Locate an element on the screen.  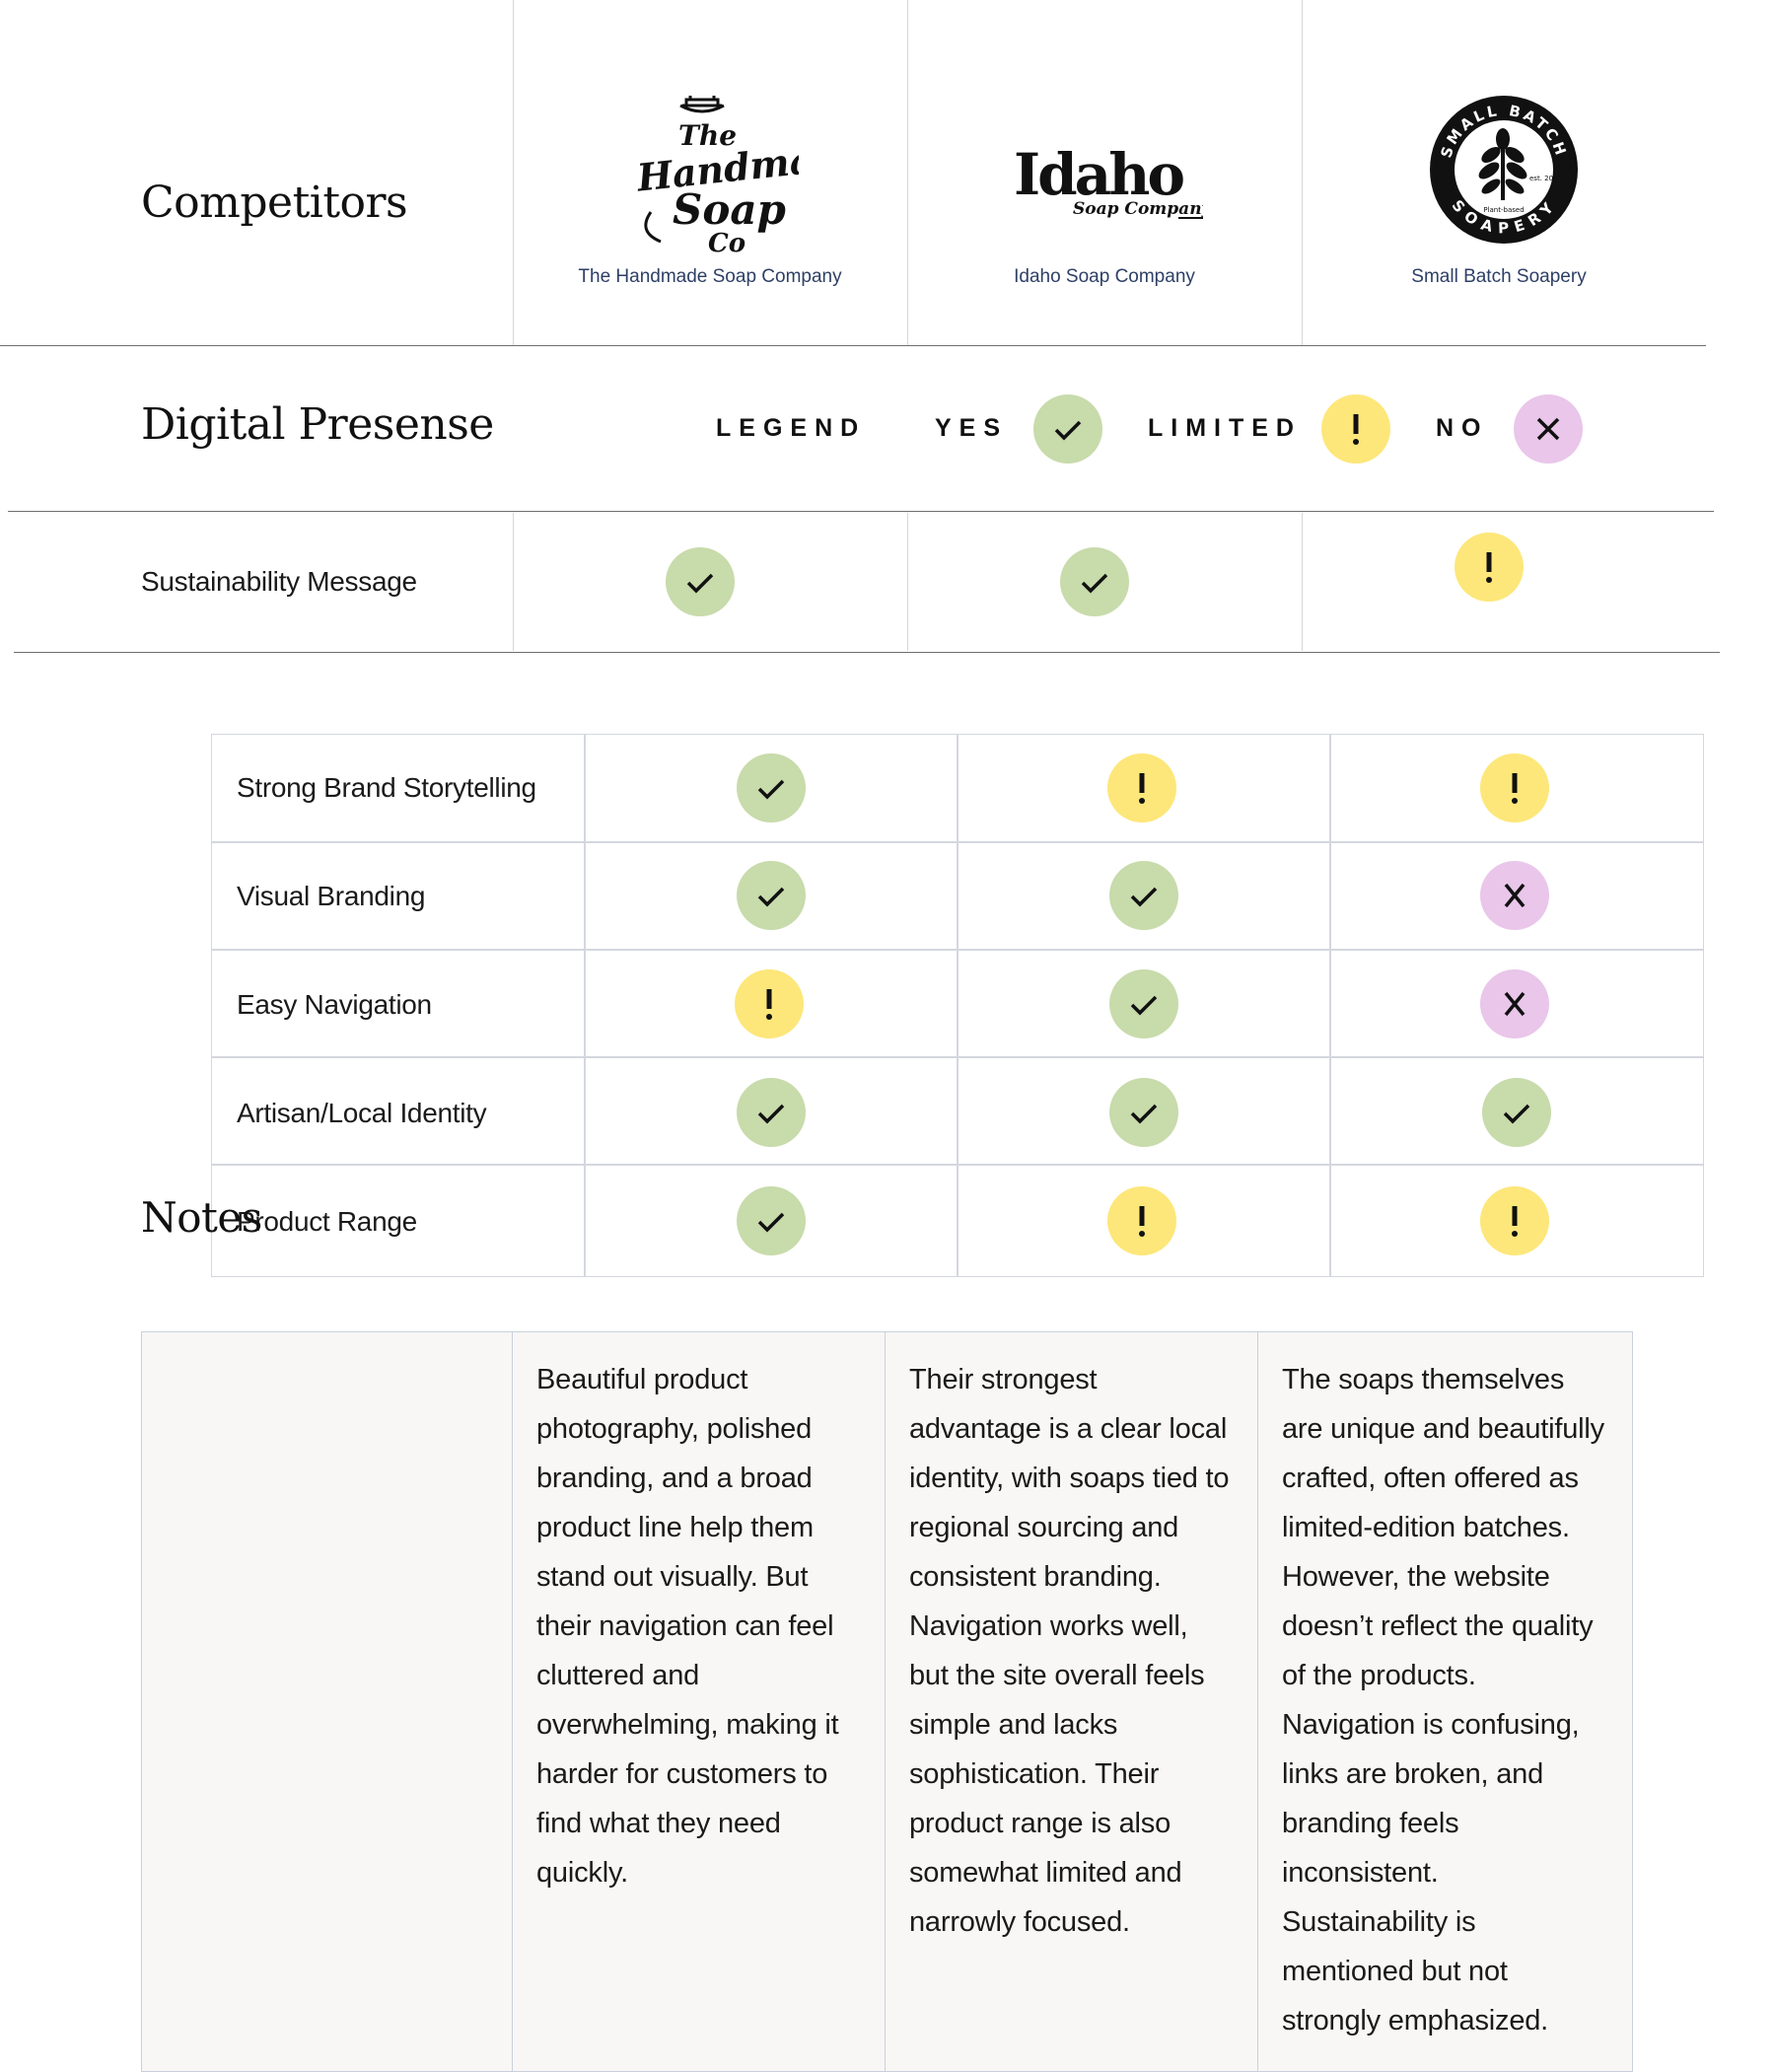
legend-yes-label: YES is located at coordinates (972, 428).